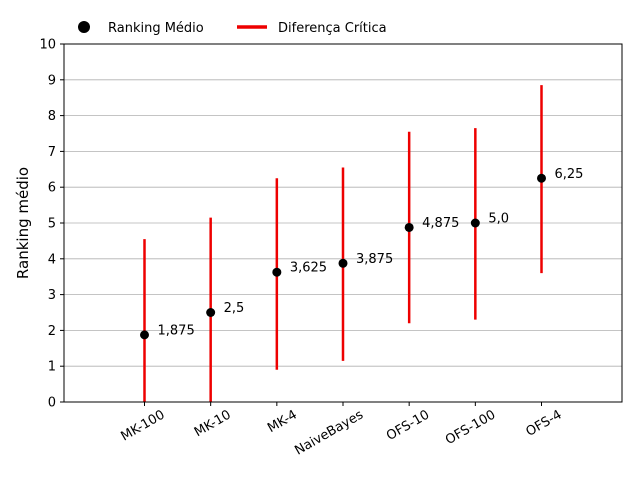 The height and width of the screenshot is (480, 640). Describe the element at coordinates (52, 295) in the screenshot. I see `y-tick-label: 3` at that location.